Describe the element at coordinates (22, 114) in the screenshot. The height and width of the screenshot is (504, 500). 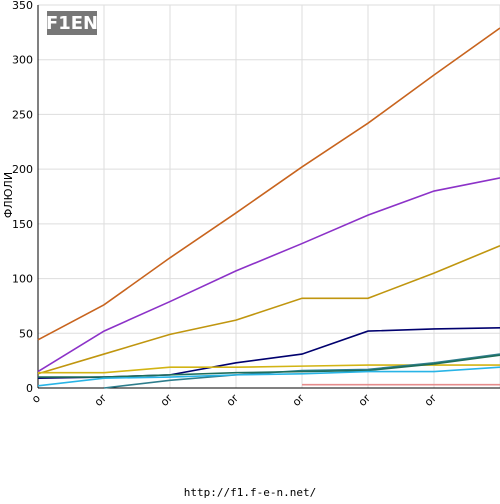
I see `y-tick-label: 250` at that location.